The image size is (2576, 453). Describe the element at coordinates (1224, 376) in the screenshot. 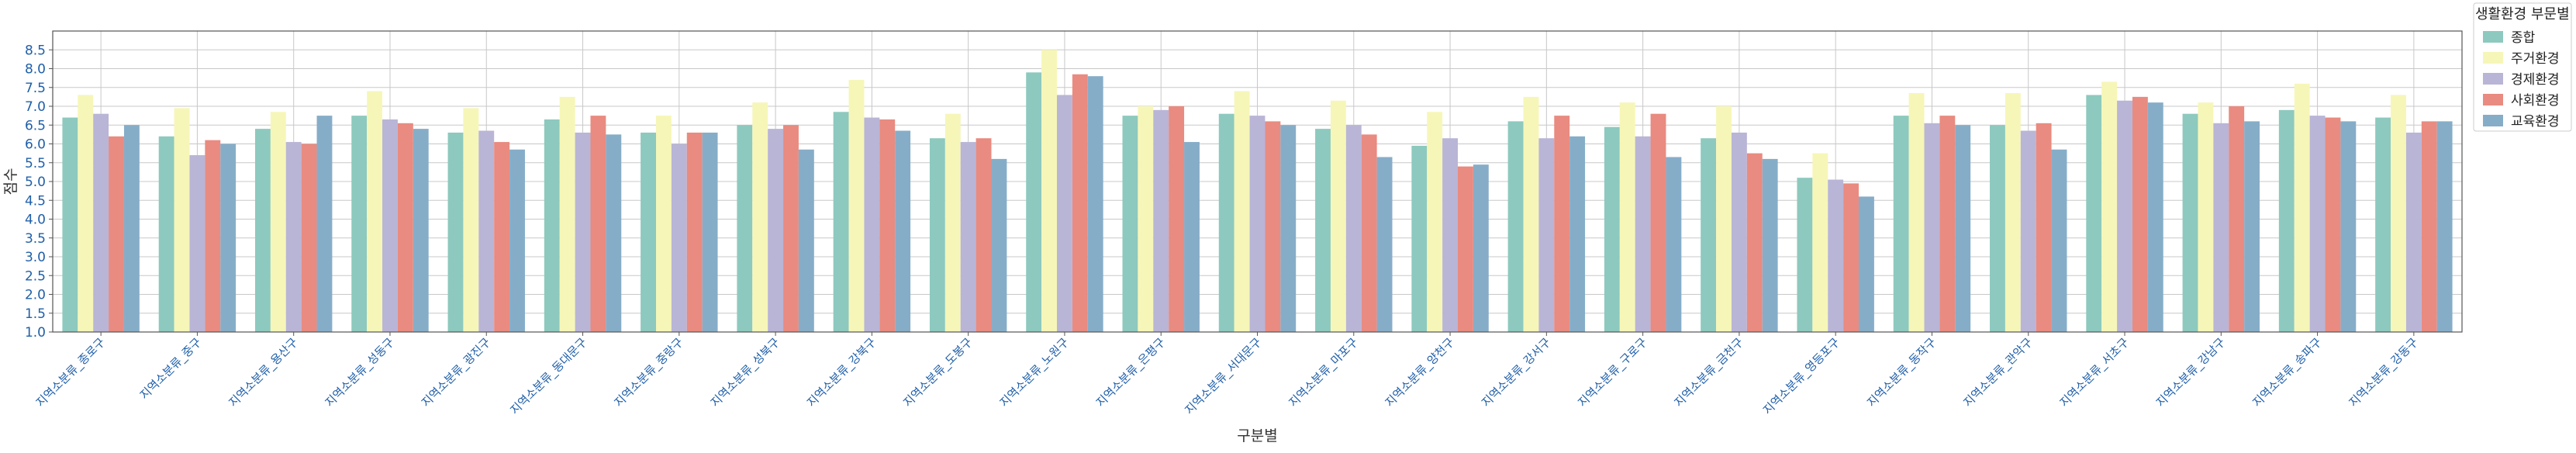

I see `x-tick-label: 지역소분류_서대문구` at that location.